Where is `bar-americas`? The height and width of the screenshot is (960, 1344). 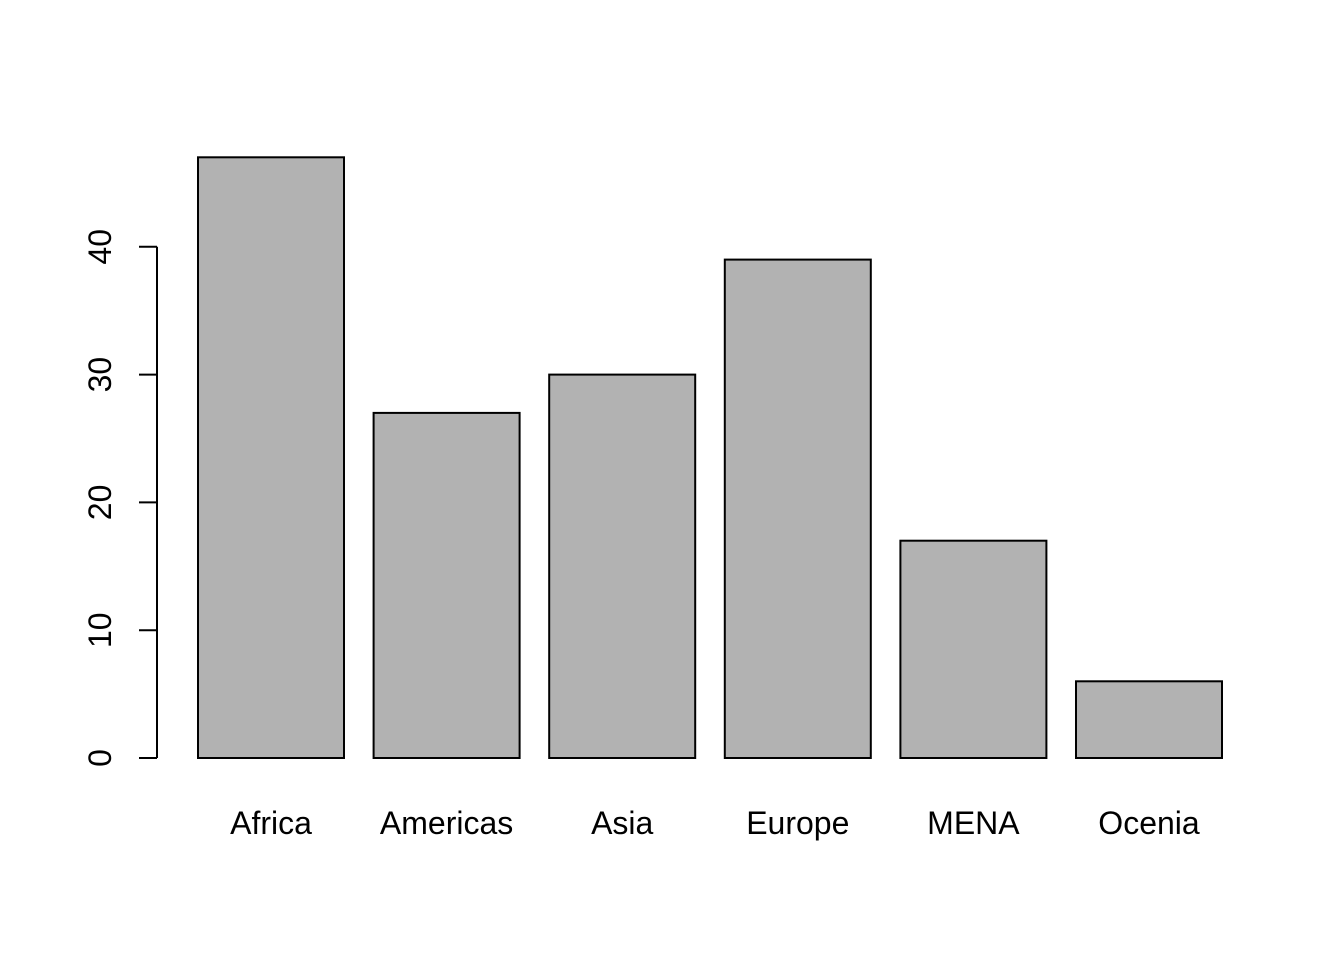 bar-americas is located at coordinates (446, 585).